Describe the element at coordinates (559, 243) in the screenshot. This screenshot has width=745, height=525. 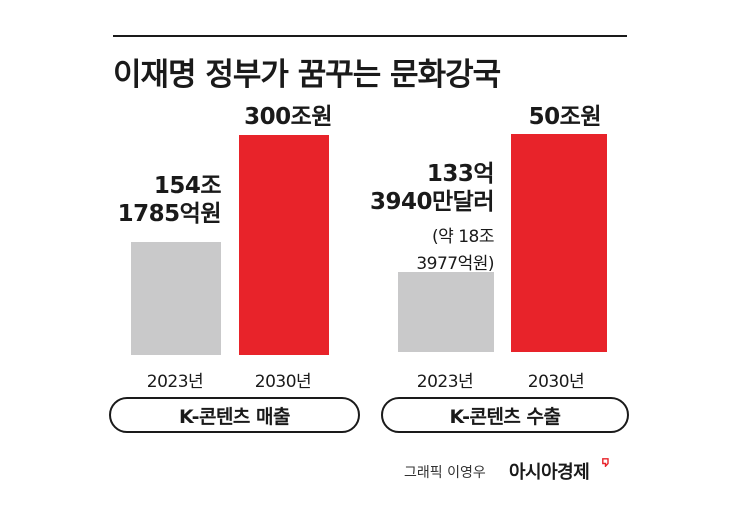
I see `bar-exports-2030` at that location.